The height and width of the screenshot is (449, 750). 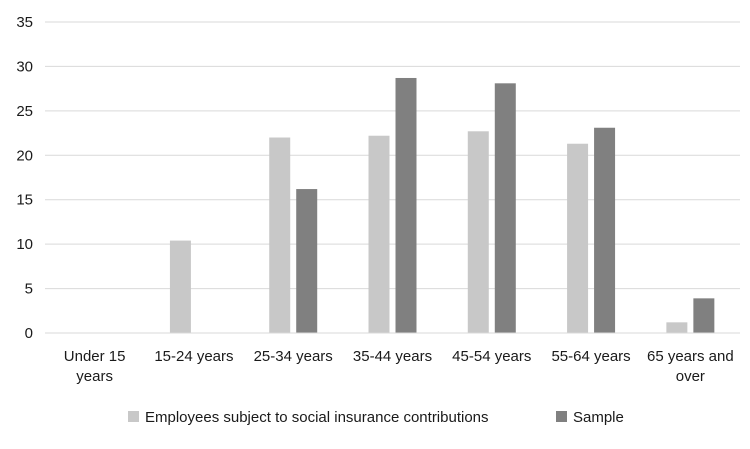 What do you see at coordinates (24, 178) in the screenshot?
I see `y-axis-ticks: 0 5 10 15 20 25 30 35` at bounding box center [24, 178].